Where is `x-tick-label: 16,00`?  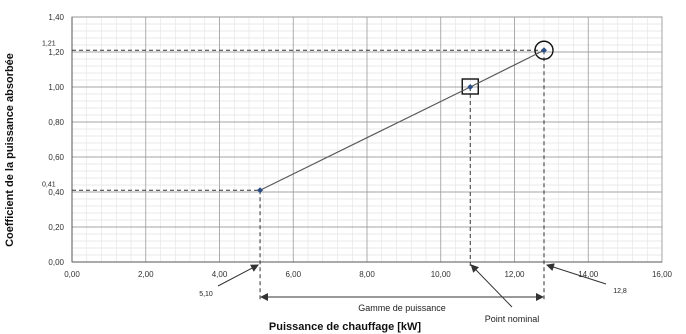
x-tick-label: 16,00 is located at coordinates (662, 274).